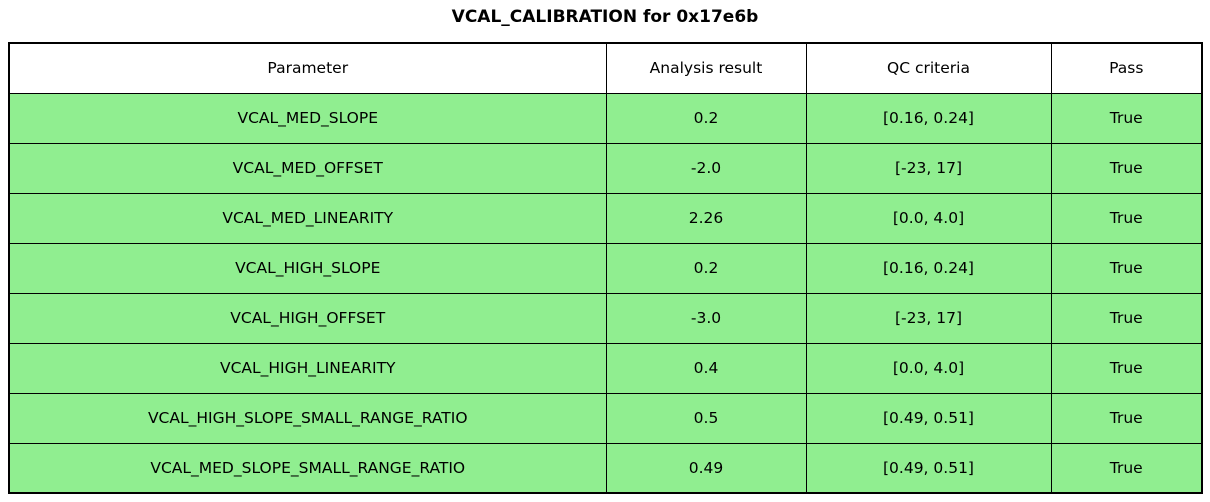  I want to click on table-row: VCAL_HIGH_SLOPE 0.2 [0.16, 0.24] True, so click(605, 268).